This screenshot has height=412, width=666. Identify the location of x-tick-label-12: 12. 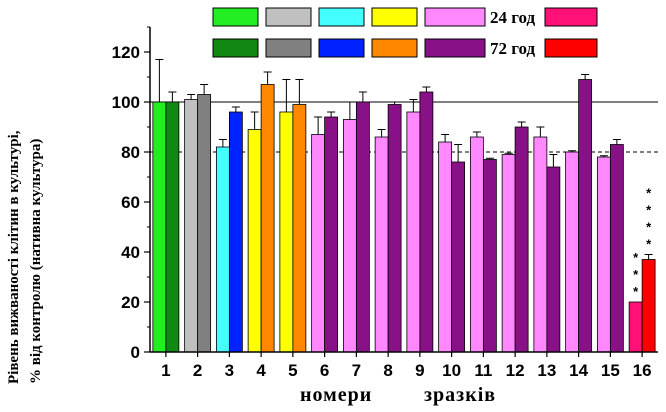
(515, 370).